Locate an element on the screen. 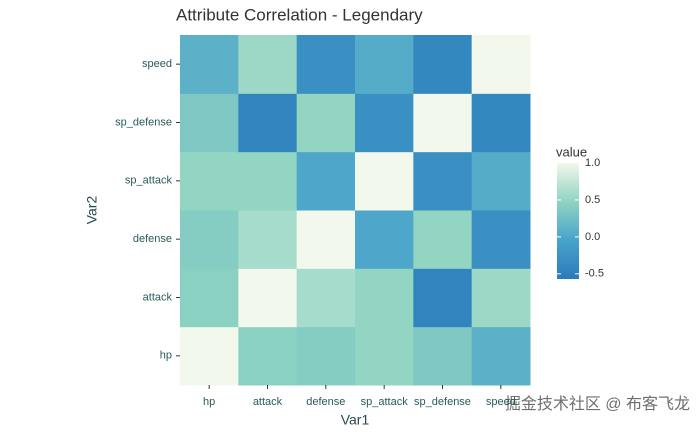 Image resolution: width=700 pixels, height=432 pixels. x-tick-label: attack is located at coordinates (268, 402).